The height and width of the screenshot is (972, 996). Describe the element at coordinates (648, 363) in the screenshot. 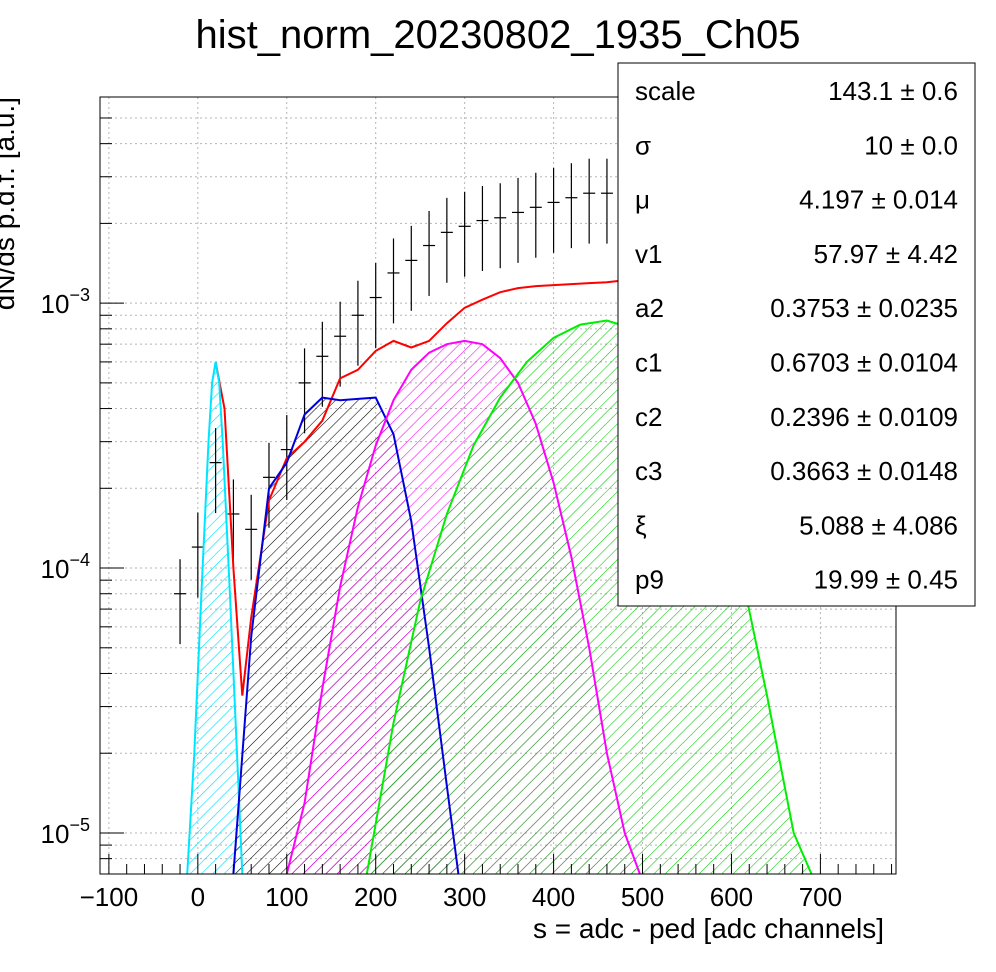

I see `stats-param-name: c1` at that location.